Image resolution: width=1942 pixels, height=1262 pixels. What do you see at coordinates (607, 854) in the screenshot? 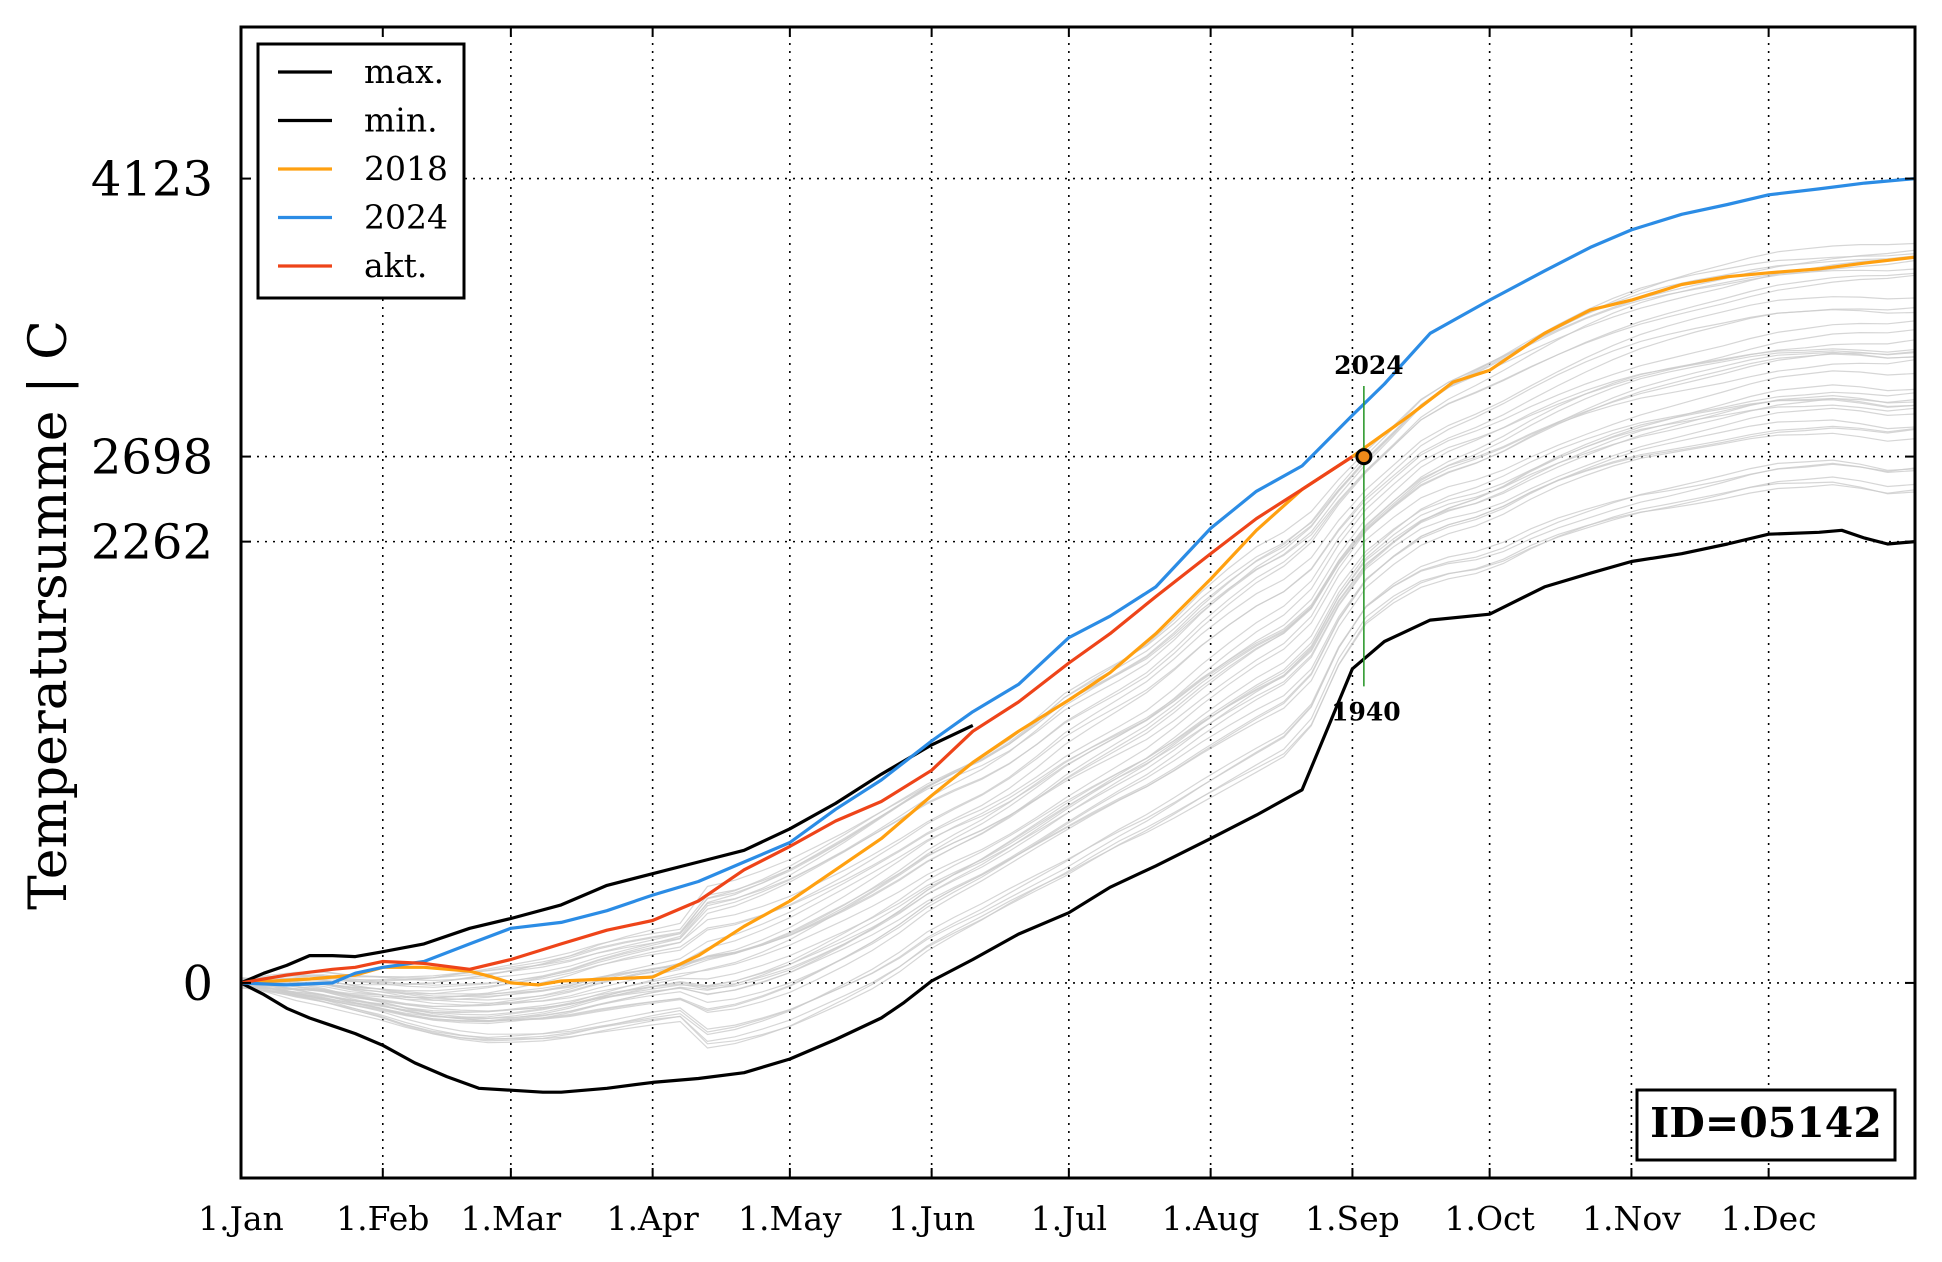
I see `series-line-max` at bounding box center [607, 854].